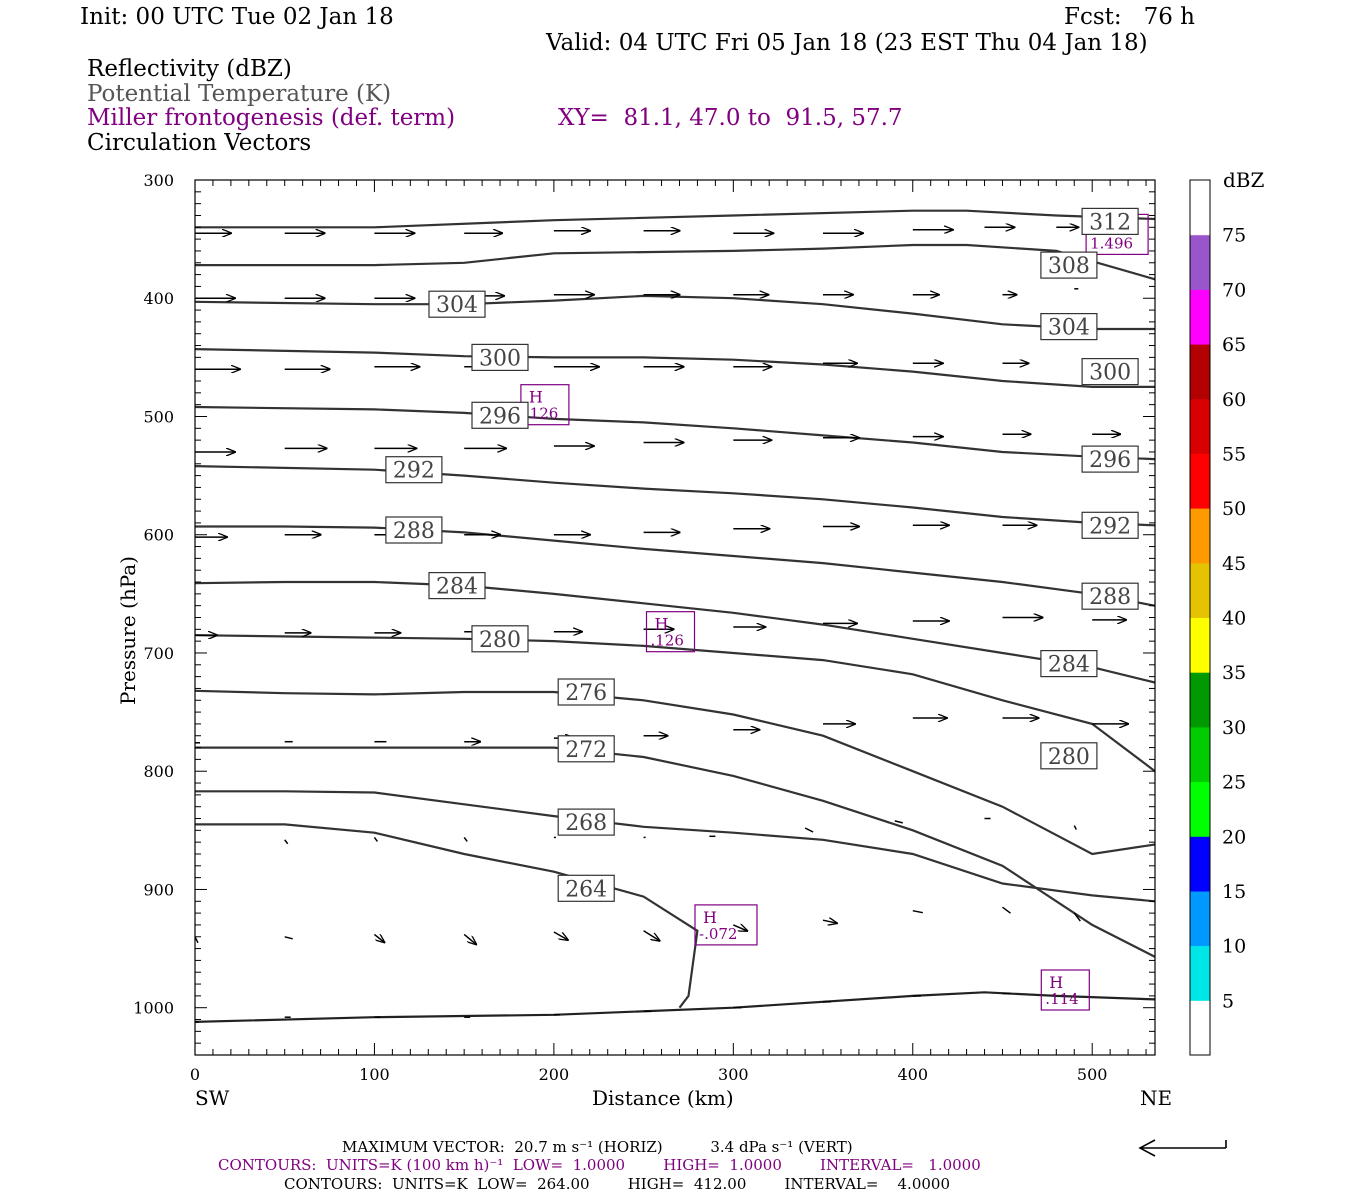 Image resolution: width=1350 pixels, height=1200 pixels. Describe the element at coordinates (158, 653) in the screenshot. I see `y-tick-label: 700` at that location.